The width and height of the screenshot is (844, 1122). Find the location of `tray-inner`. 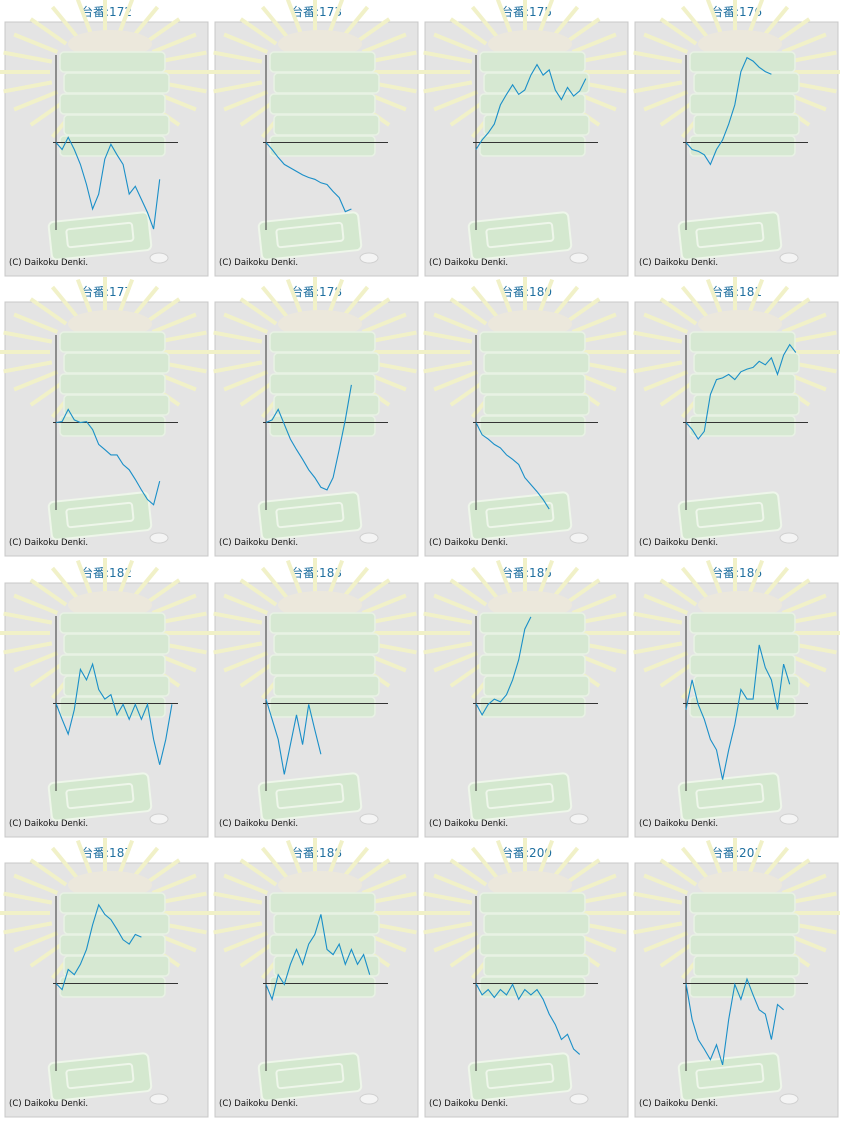

tray-inner is located at coordinates (730, 235).